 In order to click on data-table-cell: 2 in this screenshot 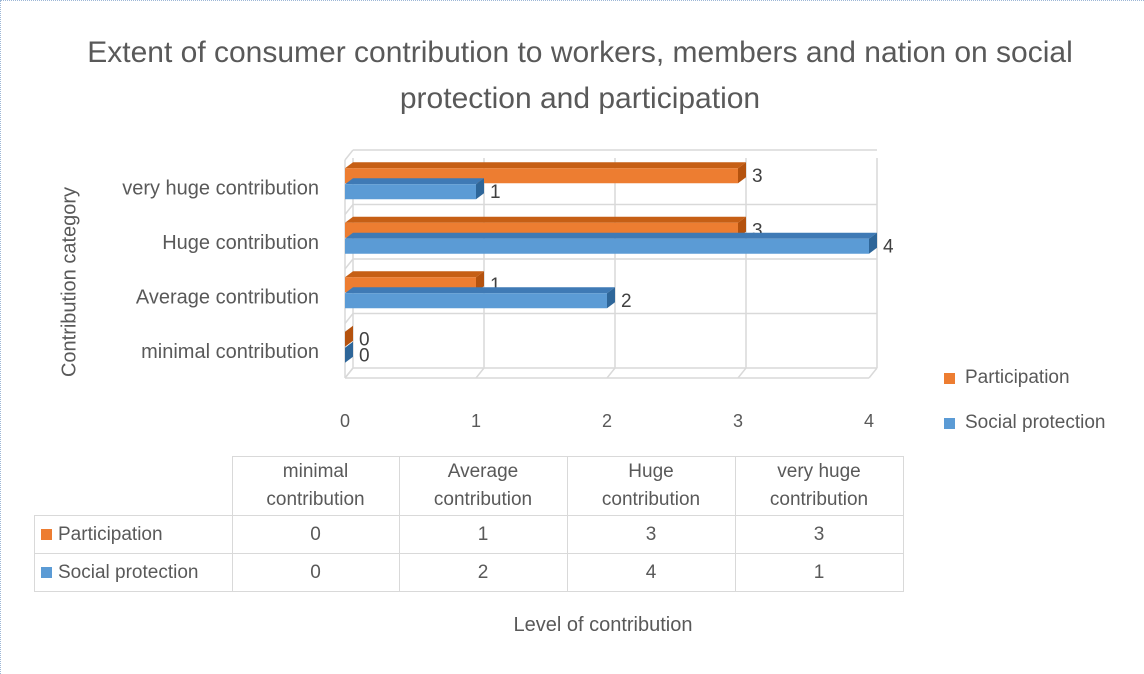, I will do `click(483, 572)`.